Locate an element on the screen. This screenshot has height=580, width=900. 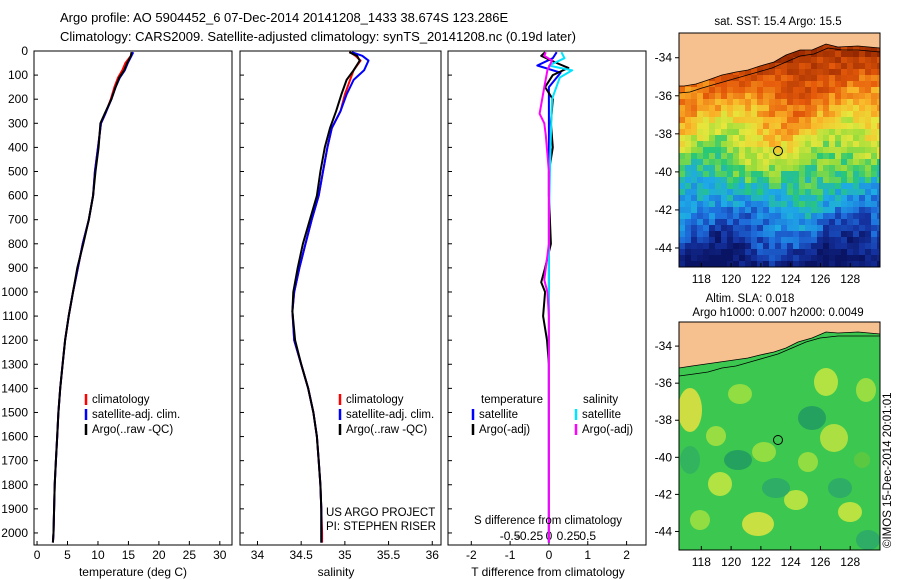
depth-tick-label: 1600 is located at coordinates (14, 437).